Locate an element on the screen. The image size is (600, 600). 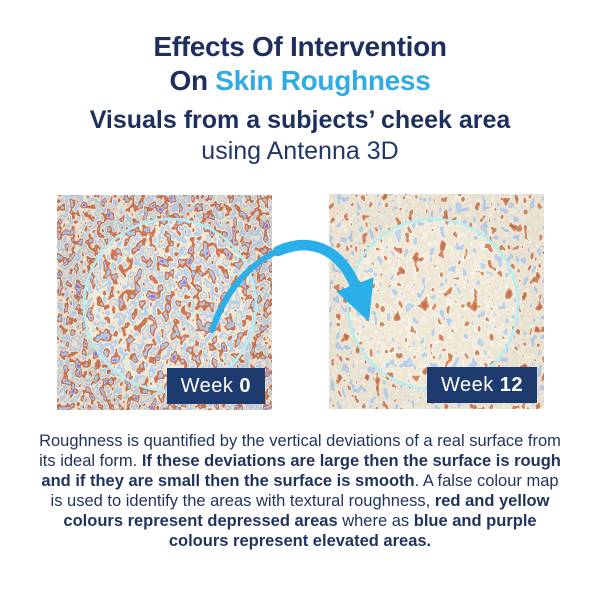
title-line2-prefix: On is located at coordinates (192, 80).